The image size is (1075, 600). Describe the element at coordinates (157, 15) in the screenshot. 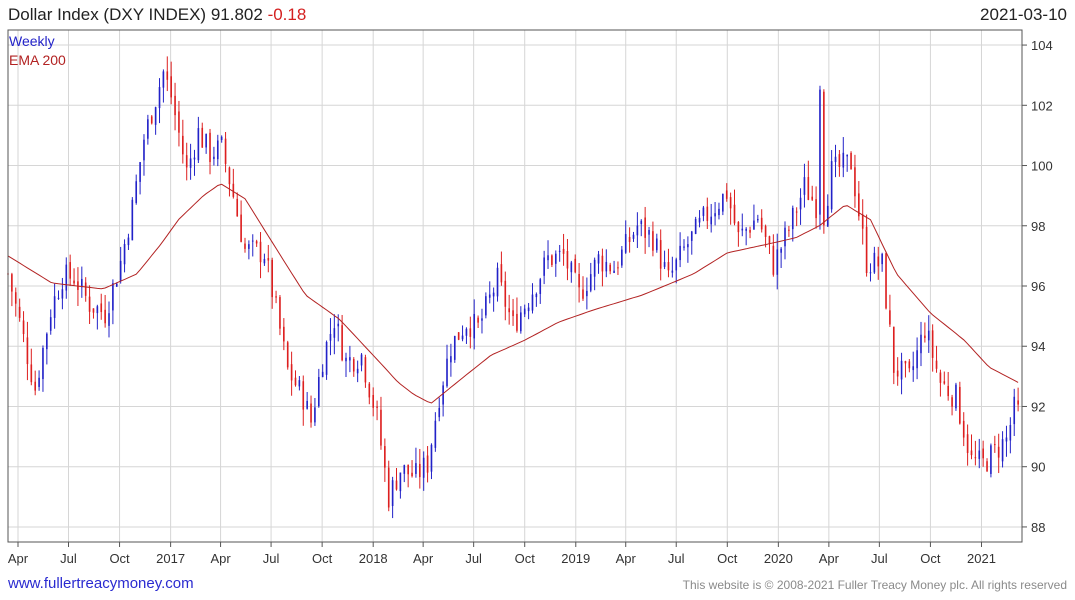

I see `chart-title: Dollar Index (DXY INDEX) 91.802 -0.18` at that location.